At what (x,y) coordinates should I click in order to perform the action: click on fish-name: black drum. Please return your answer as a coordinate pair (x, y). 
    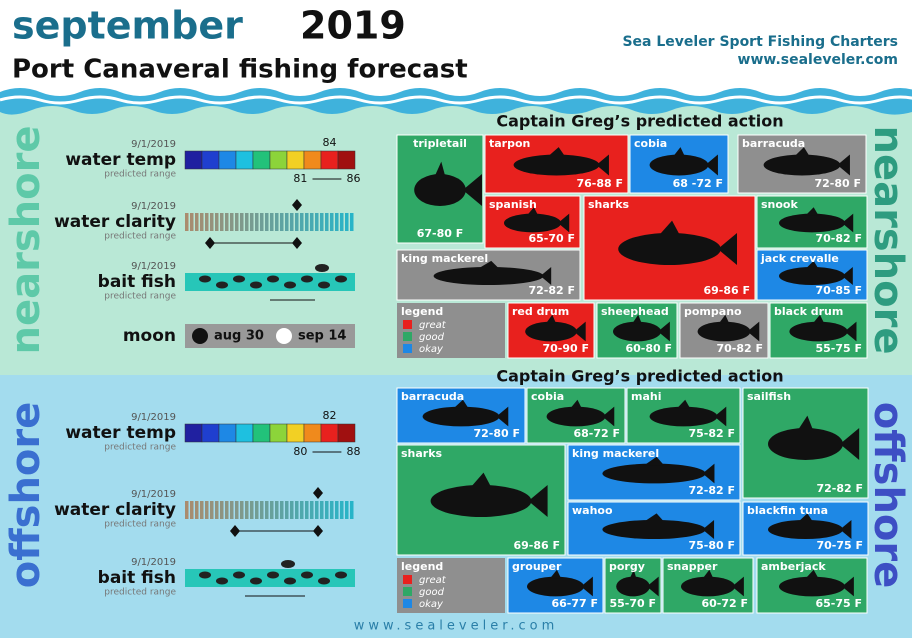
    Looking at the image, I should click on (808, 311).